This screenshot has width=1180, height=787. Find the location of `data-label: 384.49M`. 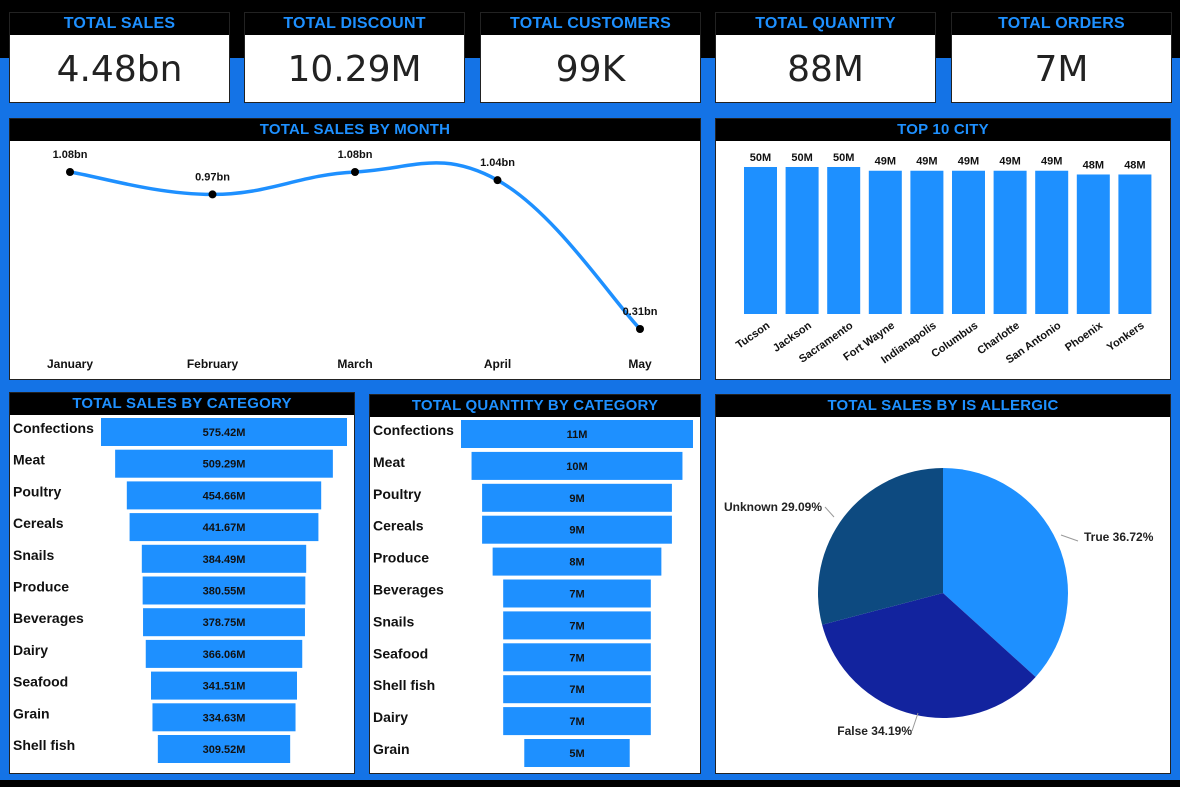

data-label: 384.49M is located at coordinates (224, 560).